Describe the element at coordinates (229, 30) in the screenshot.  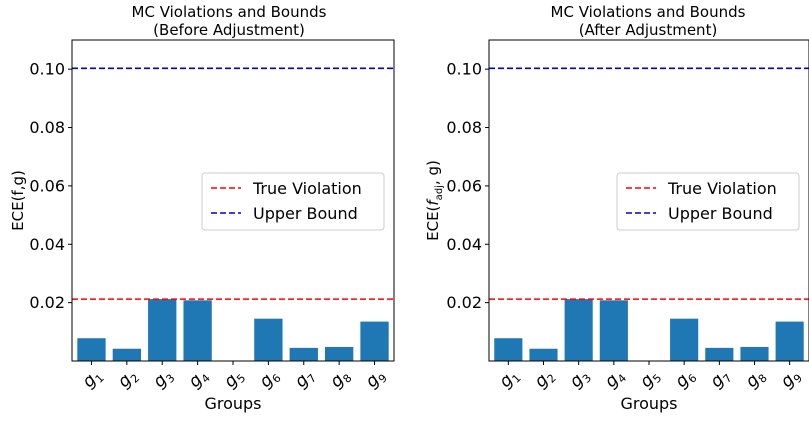
I see `chart-subtitle: (Before Adjustment)` at that location.